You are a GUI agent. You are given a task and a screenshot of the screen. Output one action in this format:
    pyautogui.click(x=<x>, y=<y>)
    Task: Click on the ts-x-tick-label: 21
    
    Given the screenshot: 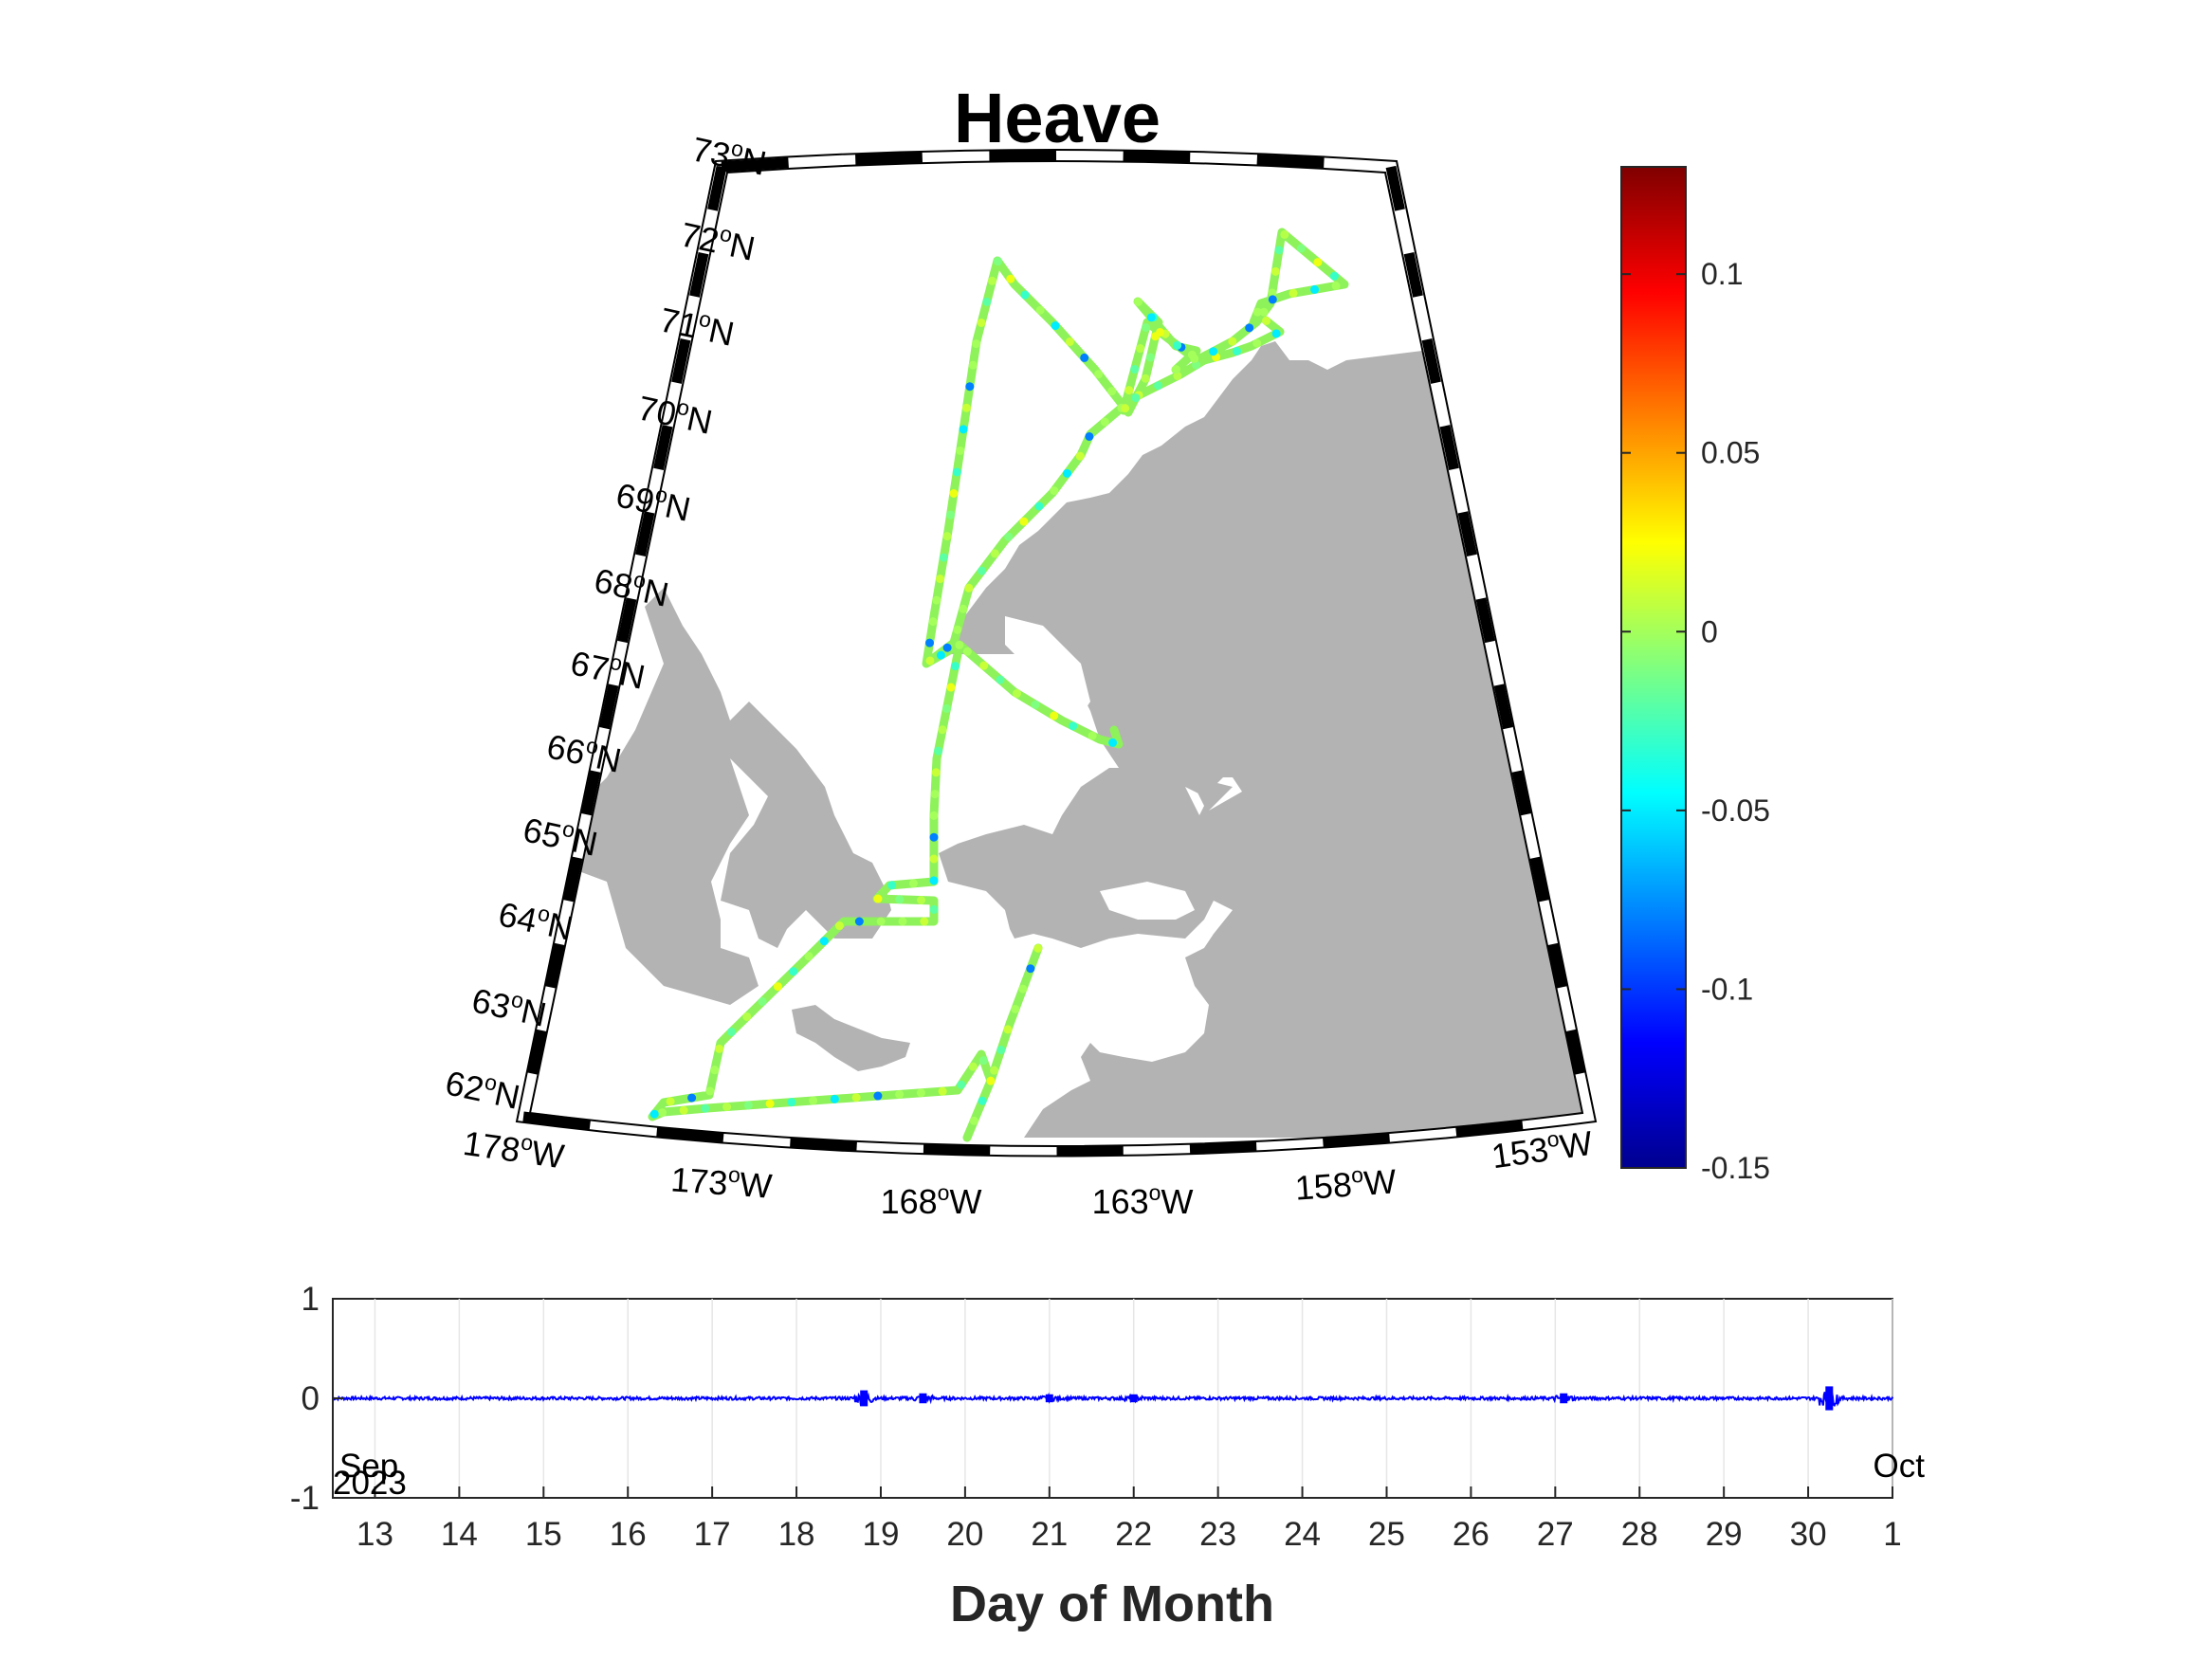 What is the action you would take?
    pyautogui.click(x=1049, y=1534)
    